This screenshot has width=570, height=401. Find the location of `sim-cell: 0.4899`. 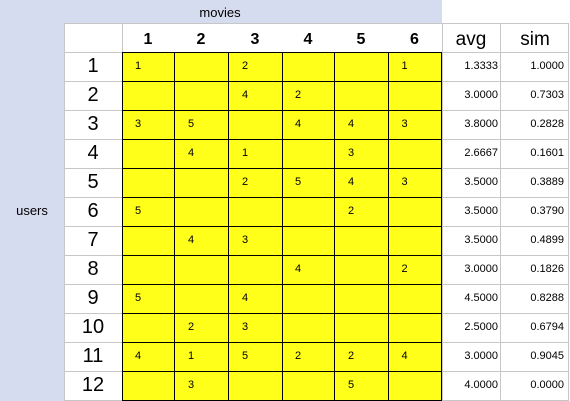

sim-cell: 0.4899 is located at coordinates (547, 240).